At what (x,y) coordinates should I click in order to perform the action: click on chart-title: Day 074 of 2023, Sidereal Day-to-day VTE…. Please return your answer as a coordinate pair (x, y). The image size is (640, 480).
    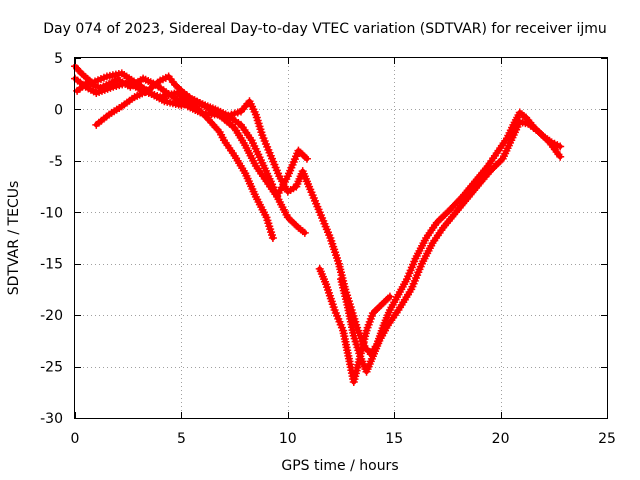
    Looking at the image, I should click on (325, 29).